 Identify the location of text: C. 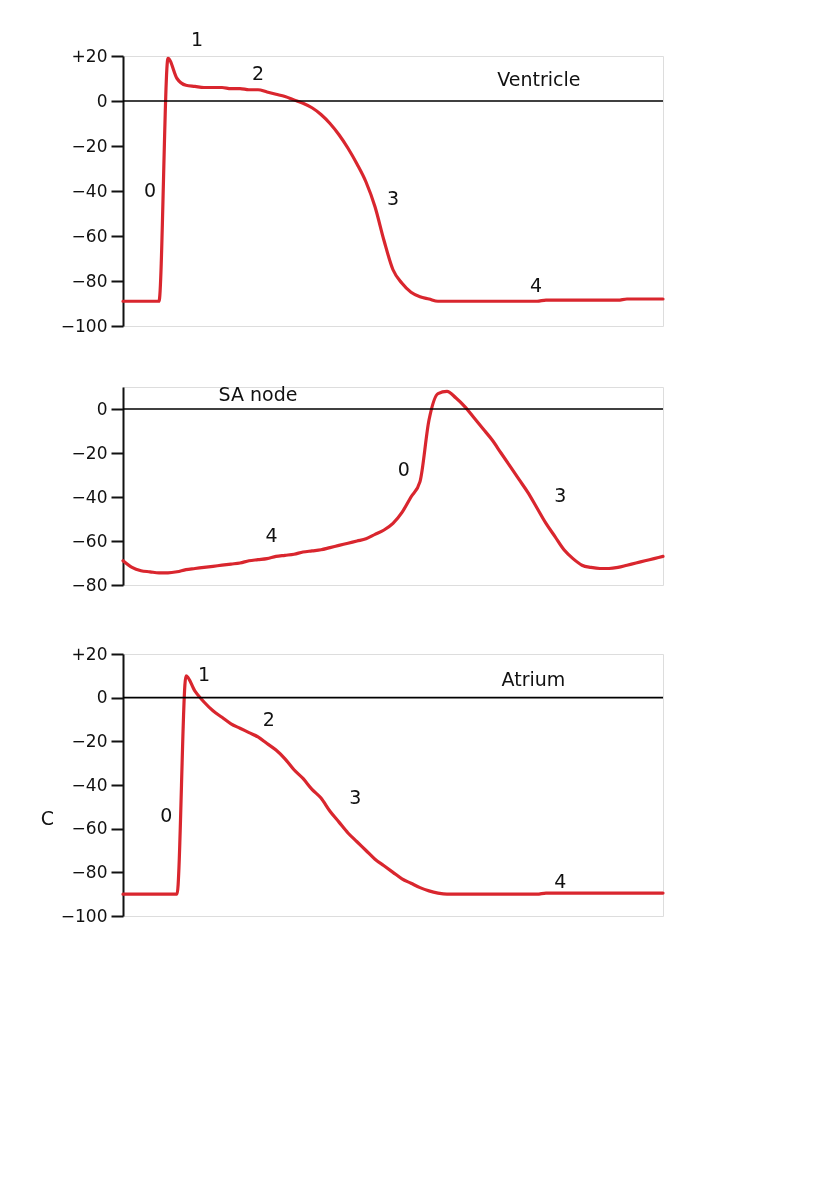
(47, 818).